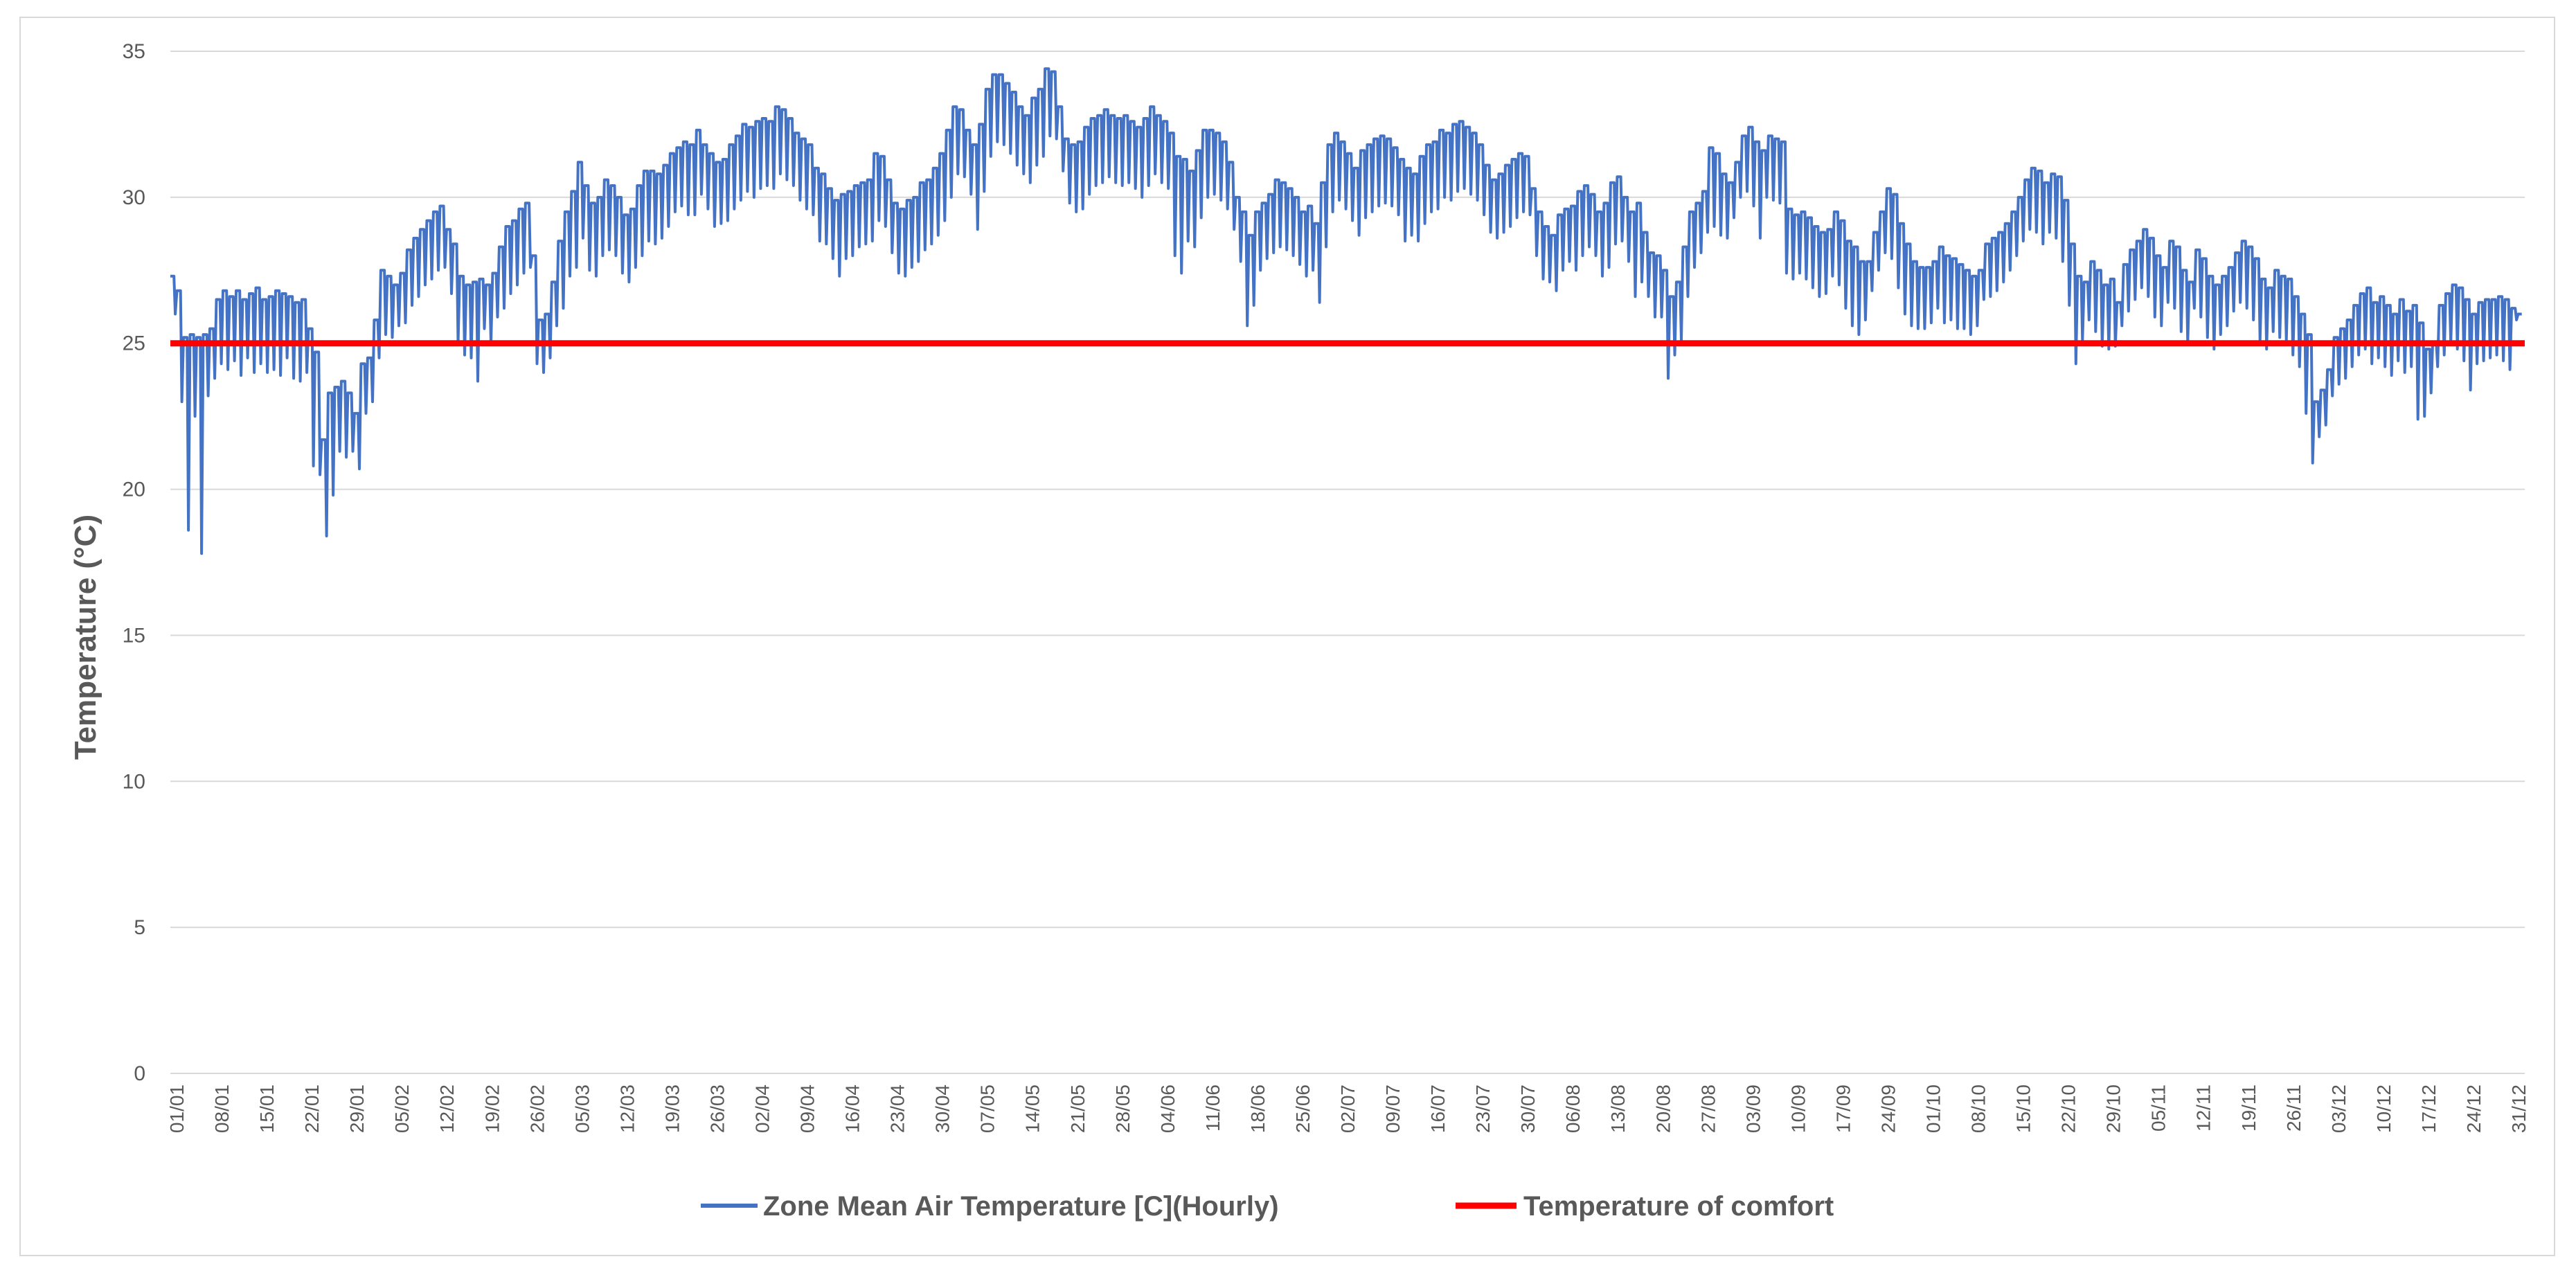 The height and width of the screenshot is (1277, 2576). What do you see at coordinates (447, 1108) in the screenshot?
I see `x-tick-label: 12/02` at bounding box center [447, 1108].